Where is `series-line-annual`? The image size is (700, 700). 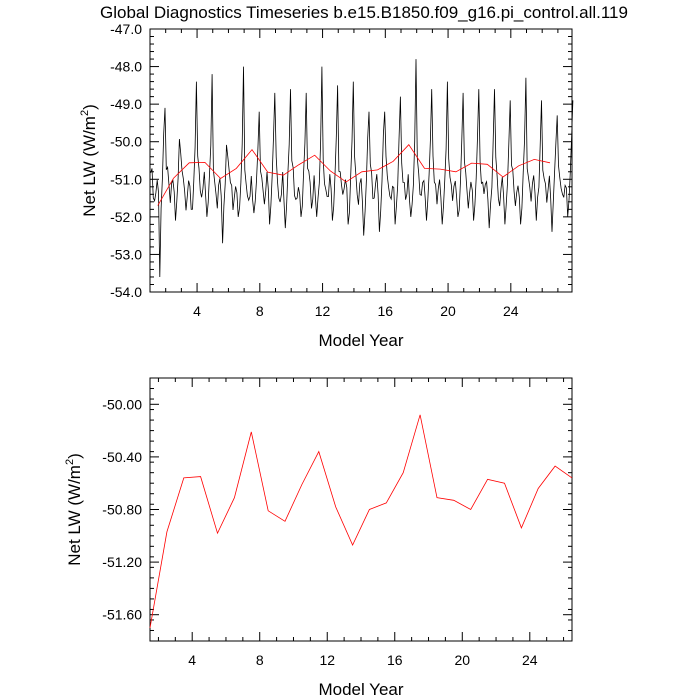 series-line-annual is located at coordinates (354, 175).